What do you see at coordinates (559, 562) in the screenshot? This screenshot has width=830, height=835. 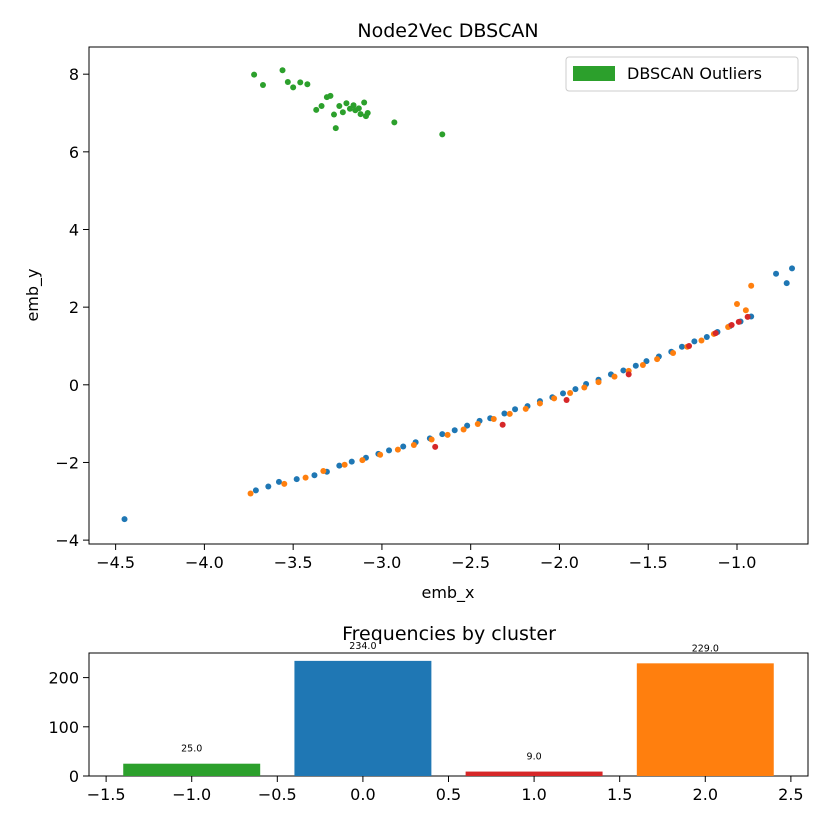 I see `x-tick-label: −2.0` at bounding box center [559, 562].